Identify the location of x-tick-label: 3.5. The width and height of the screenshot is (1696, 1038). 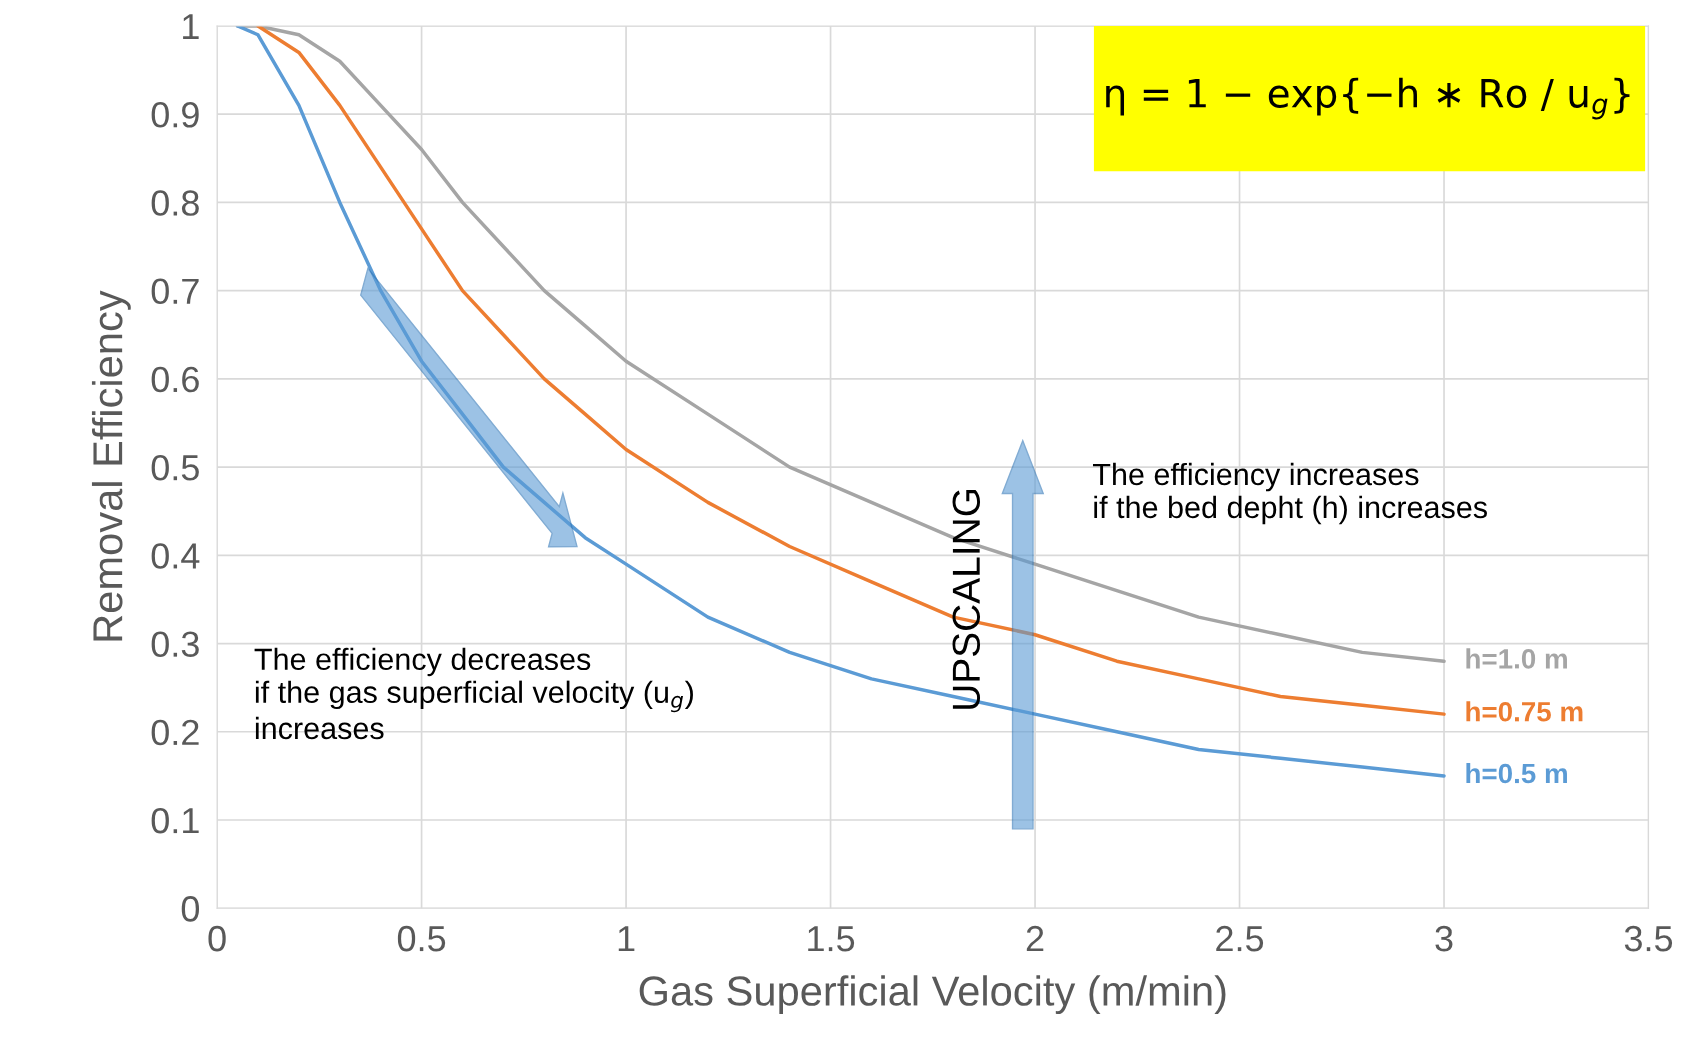
(1648, 938).